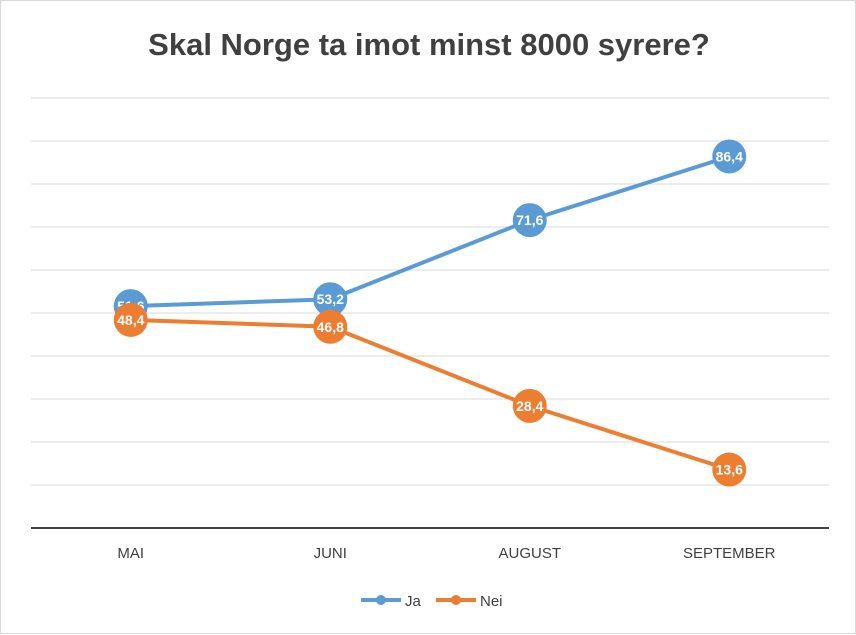  I want to click on legend: Ja Nei, so click(432, 601).